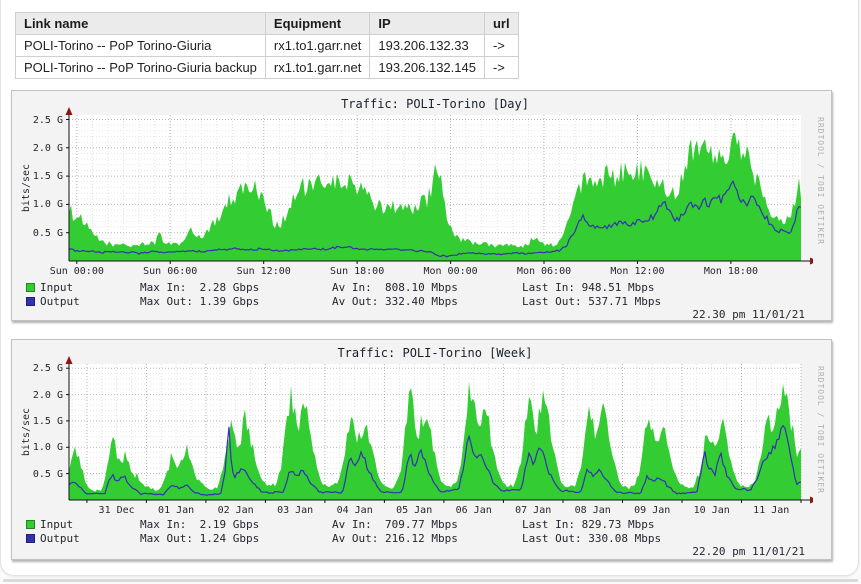 This screenshot has width=861, height=584. What do you see at coordinates (263, 271) in the screenshot?
I see `x-tick-label: Sun 12:00` at bounding box center [263, 271].